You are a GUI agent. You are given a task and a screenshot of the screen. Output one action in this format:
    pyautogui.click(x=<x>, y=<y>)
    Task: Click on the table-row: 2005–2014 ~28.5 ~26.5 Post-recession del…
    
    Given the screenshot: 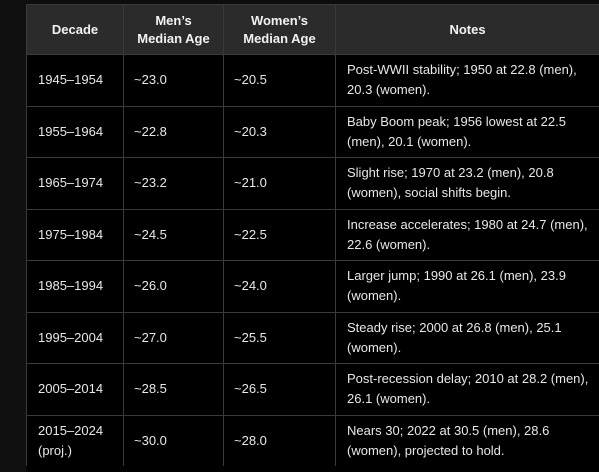 What is the action you would take?
    pyautogui.click(x=312, y=389)
    